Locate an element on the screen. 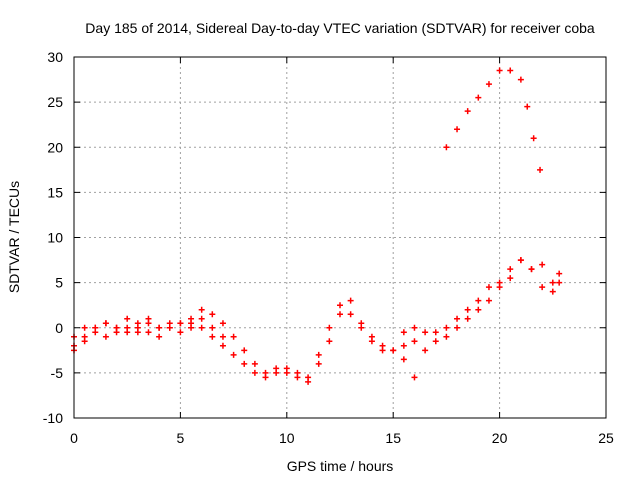 The height and width of the screenshot is (480, 640). x-tick-label: 10 is located at coordinates (287, 438).